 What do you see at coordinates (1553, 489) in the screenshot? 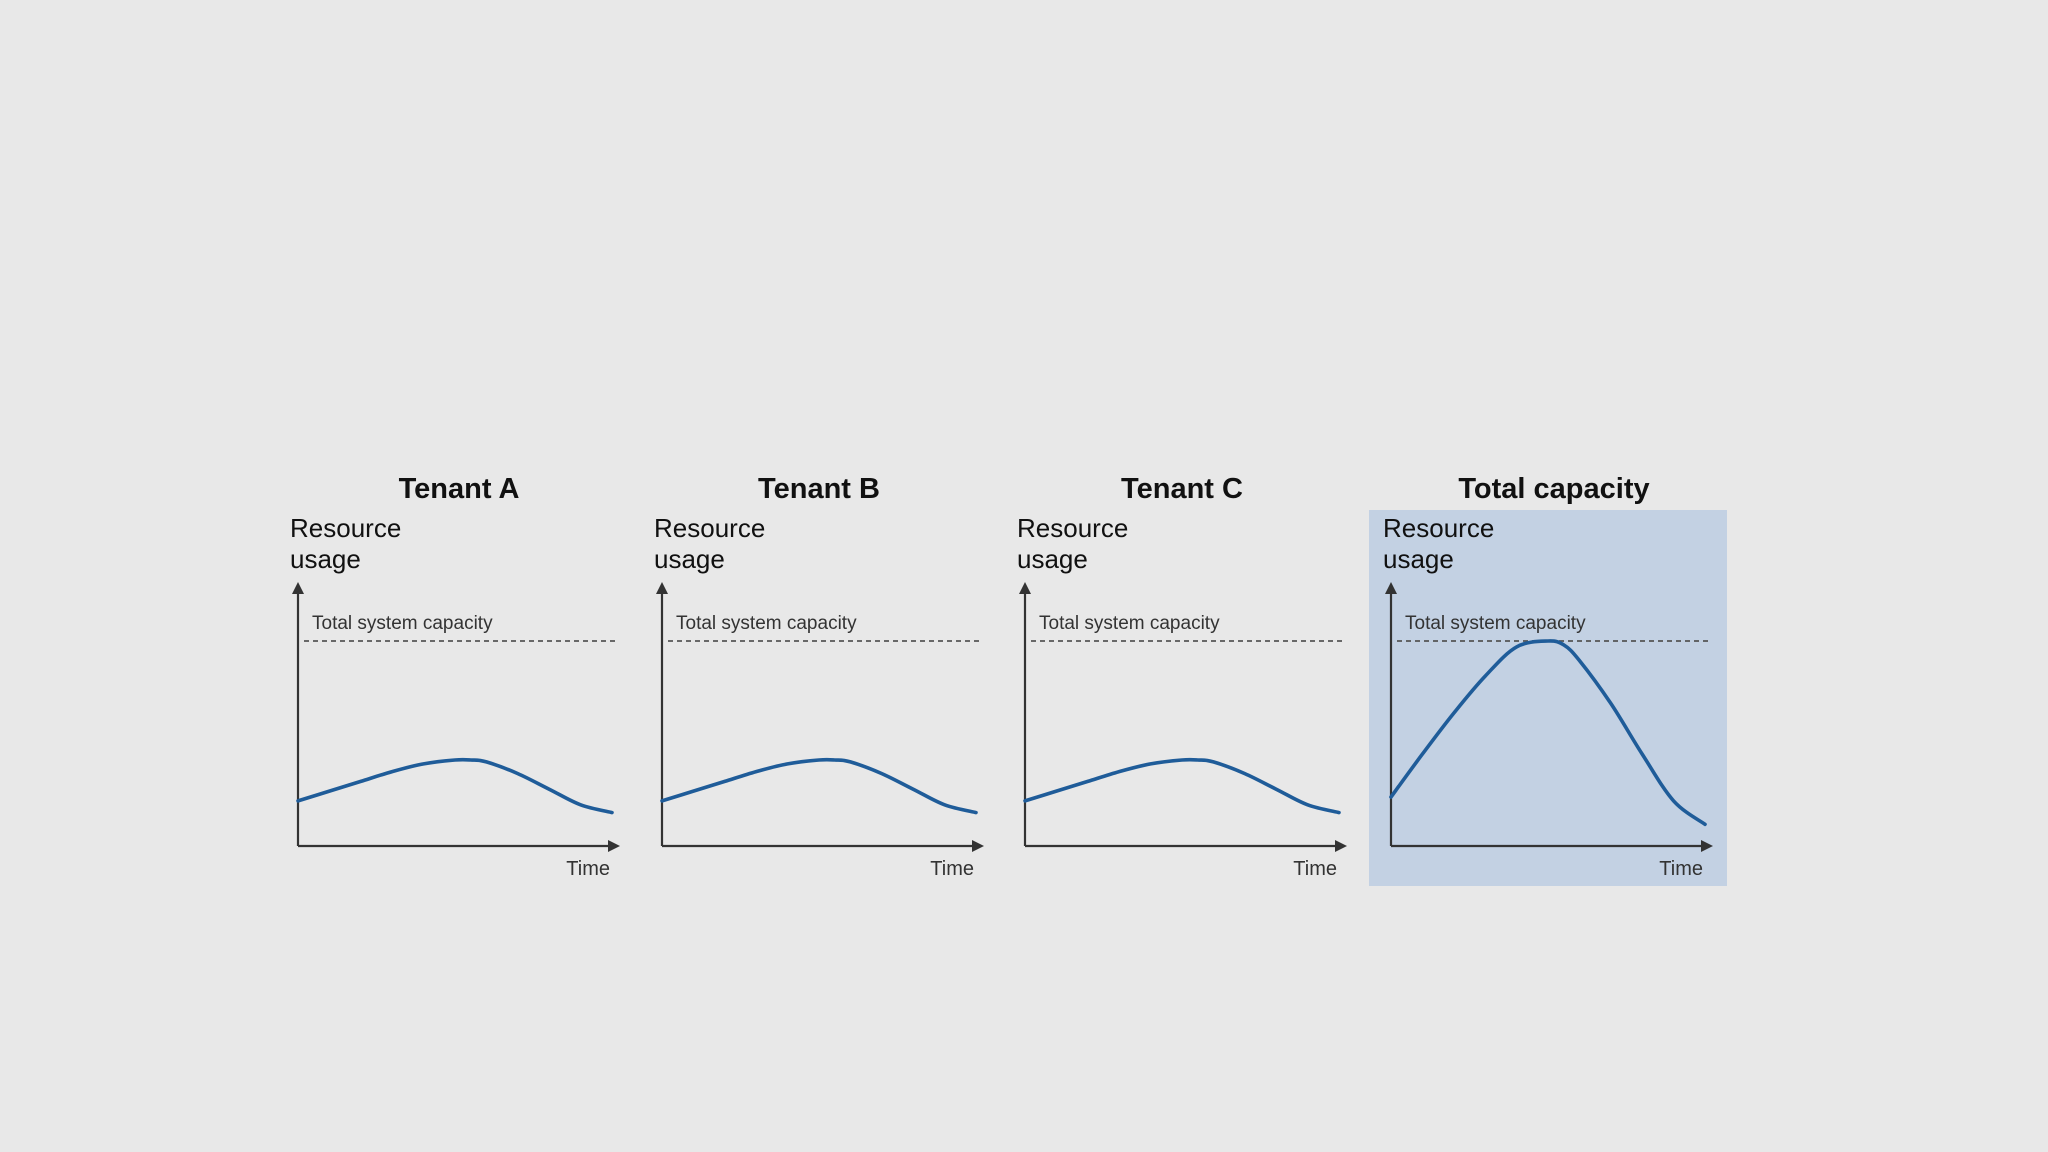
I see `chart-title: Total capacity` at bounding box center [1553, 489].